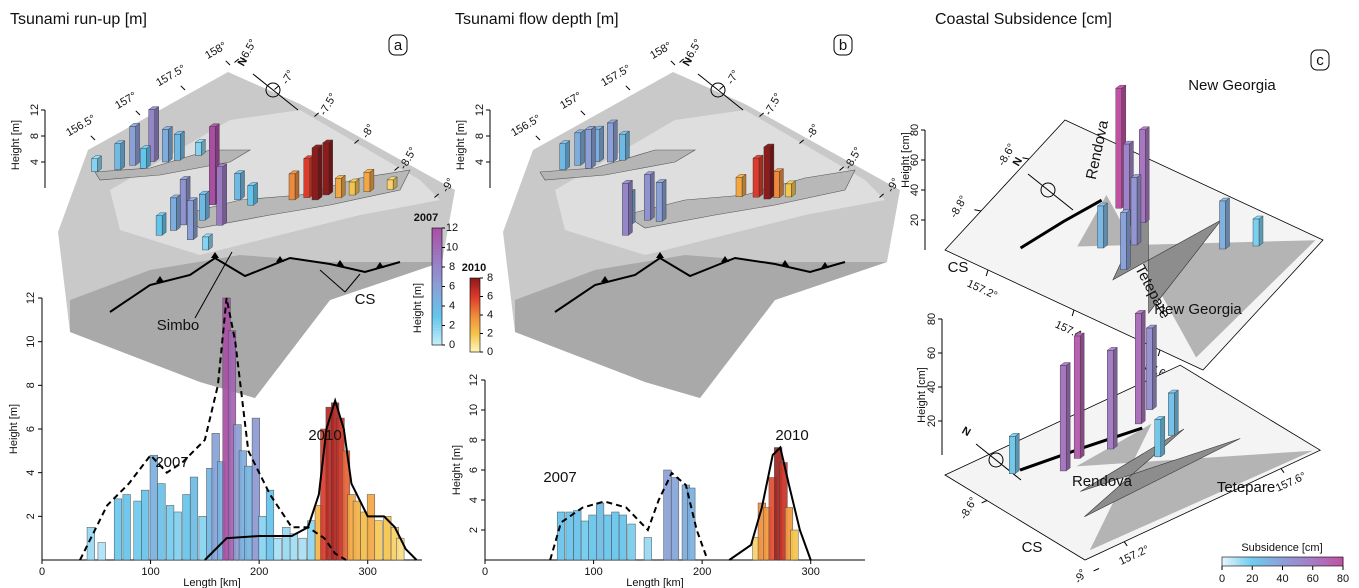 The height and width of the screenshot is (588, 1359). What do you see at coordinates (474, 410) in the screenshot?
I see `y-tick-label: 10` at bounding box center [474, 410].